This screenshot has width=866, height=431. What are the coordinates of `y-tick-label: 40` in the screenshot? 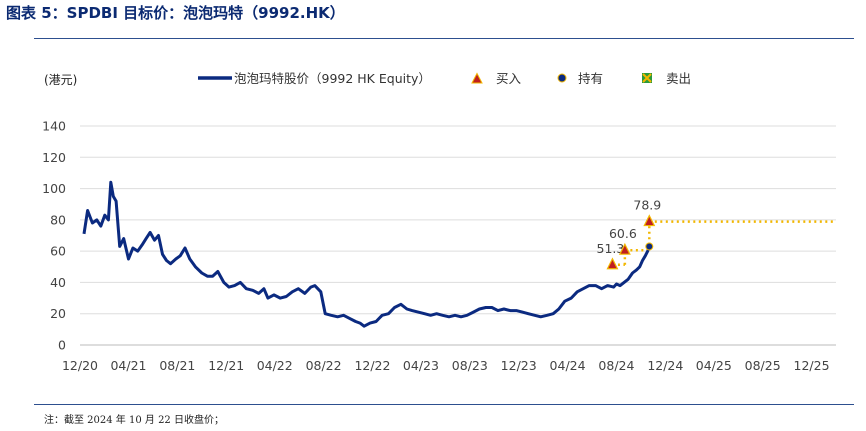 It's located at (58, 282).